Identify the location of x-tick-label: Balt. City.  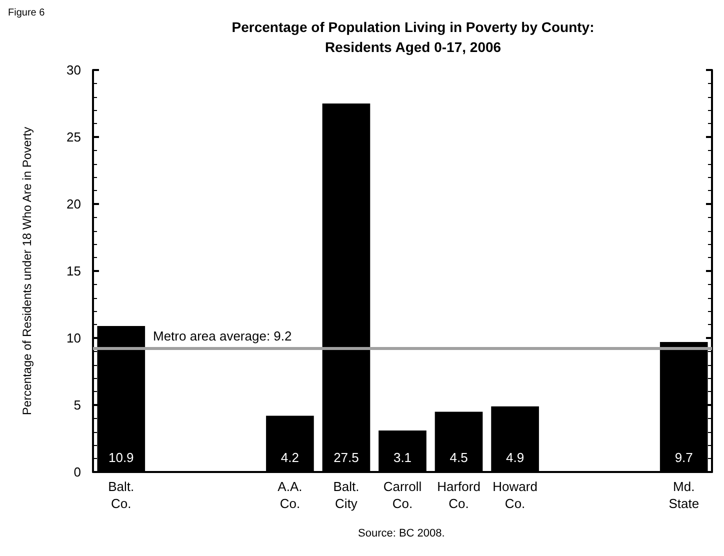
(346, 495).